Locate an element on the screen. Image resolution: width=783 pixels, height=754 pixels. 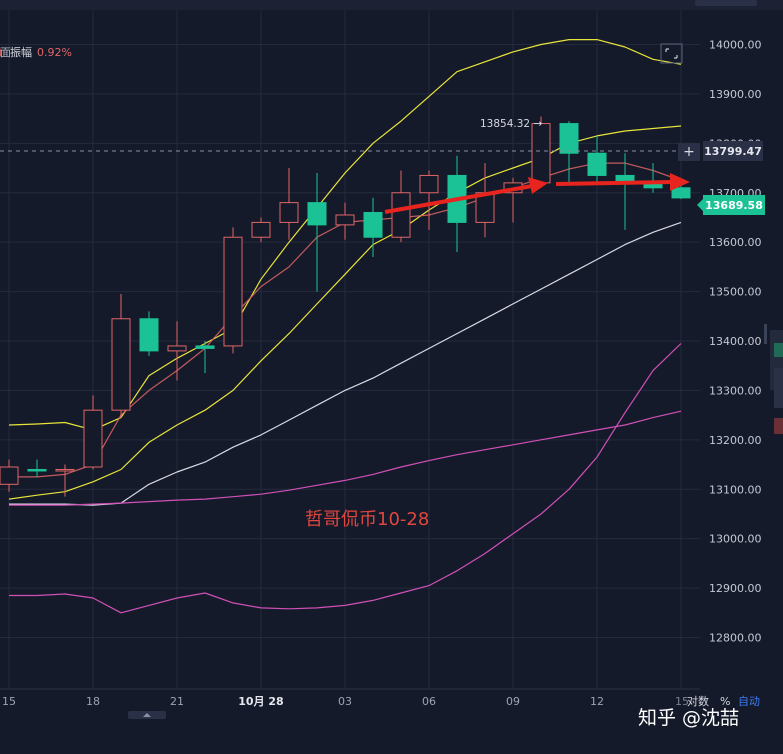
header-fragment-icon: 面 is located at coordinates (5, 52).